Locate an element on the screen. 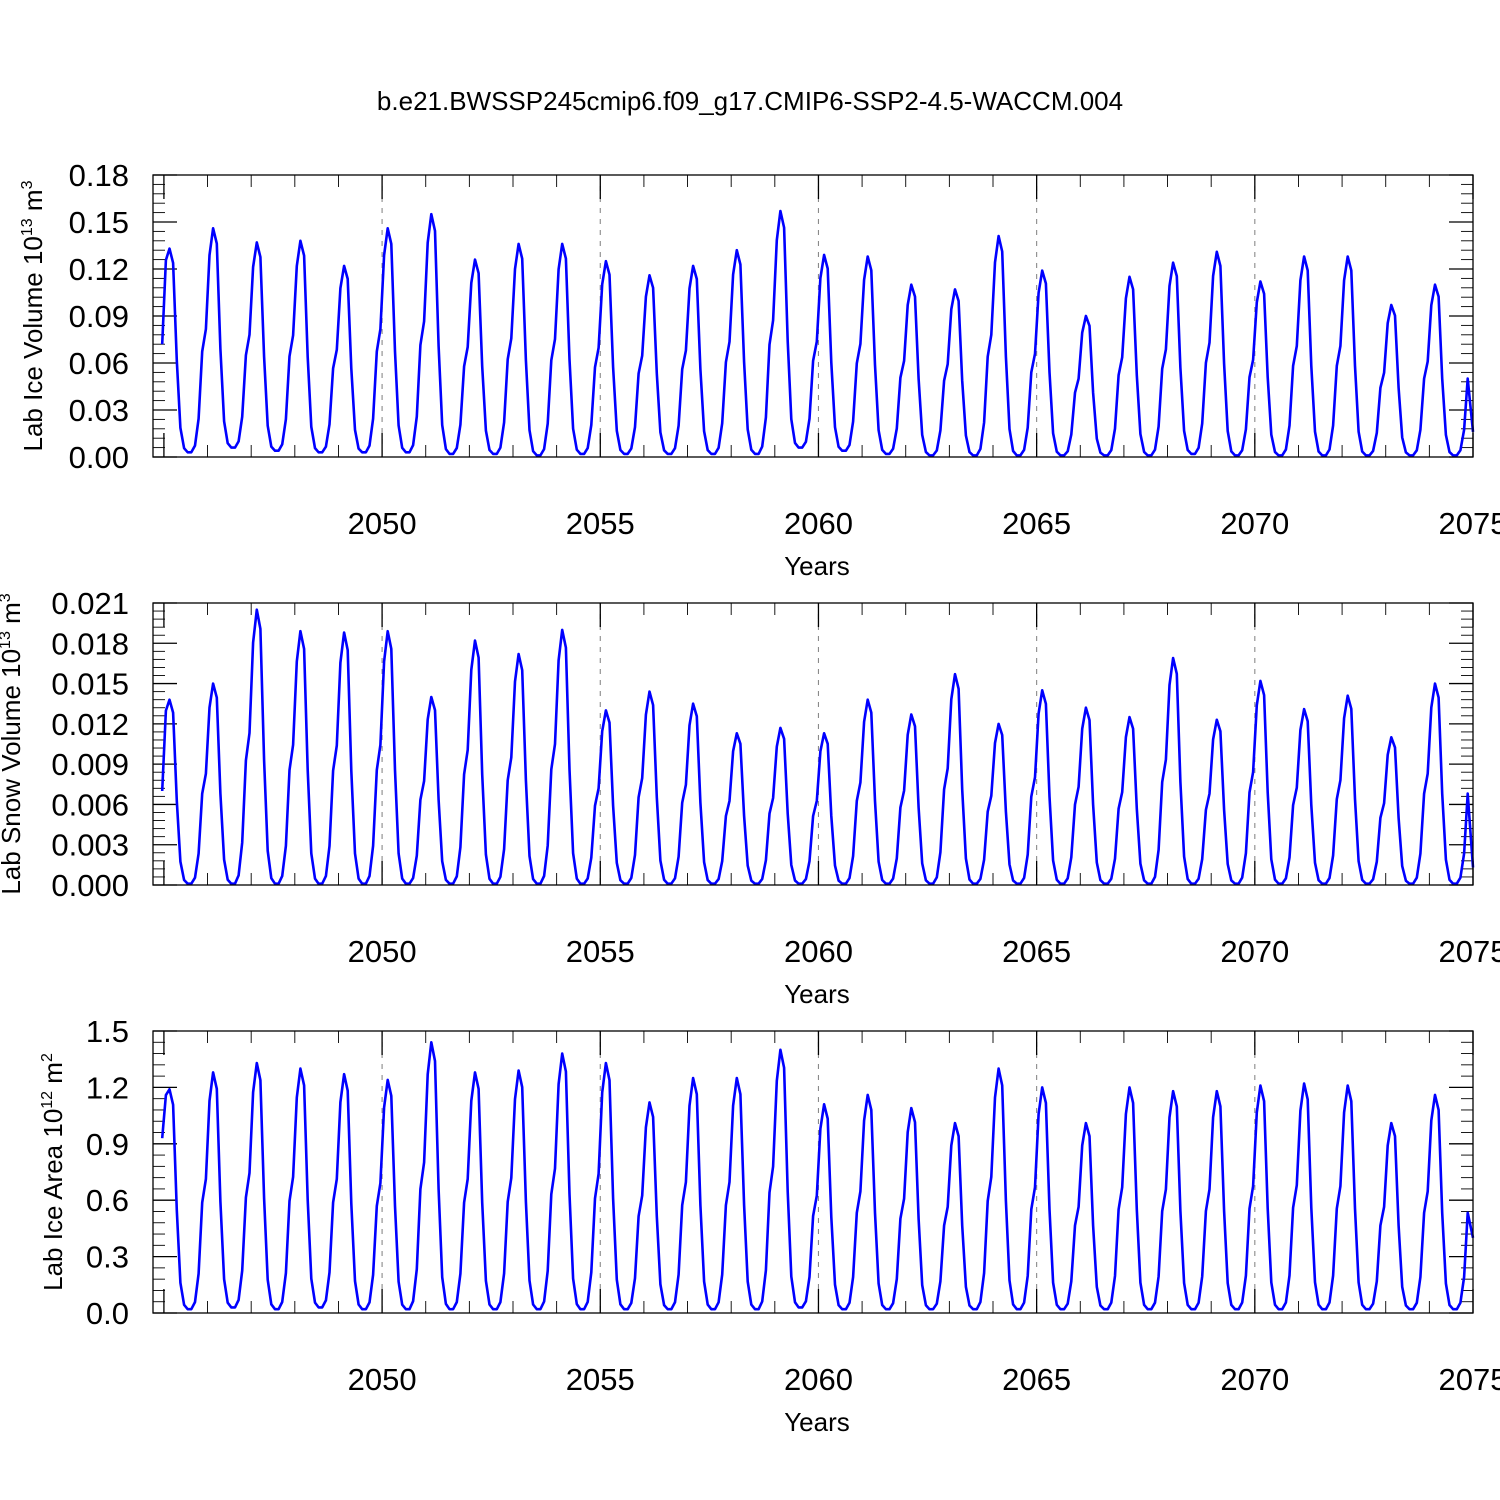 The height and width of the screenshot is (1500, 1500). y-tick-label: 0.018 is located at coordinates (90, 643).